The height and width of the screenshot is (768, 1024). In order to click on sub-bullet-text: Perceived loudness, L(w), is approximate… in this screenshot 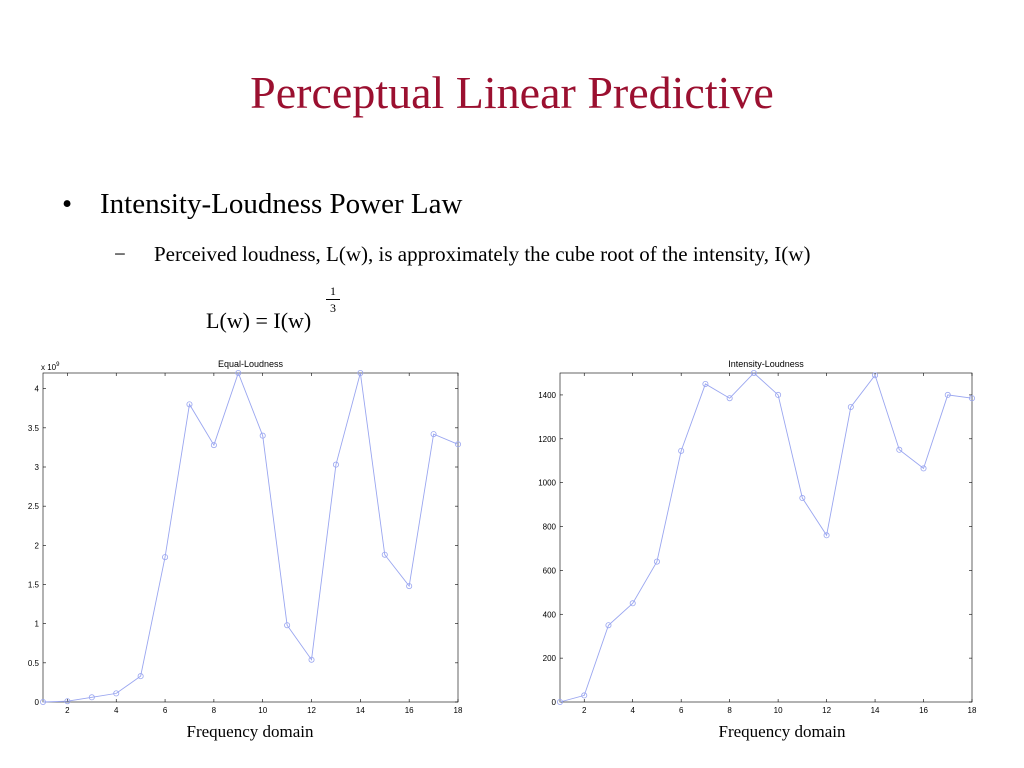, I will do `click(482, 254)`.